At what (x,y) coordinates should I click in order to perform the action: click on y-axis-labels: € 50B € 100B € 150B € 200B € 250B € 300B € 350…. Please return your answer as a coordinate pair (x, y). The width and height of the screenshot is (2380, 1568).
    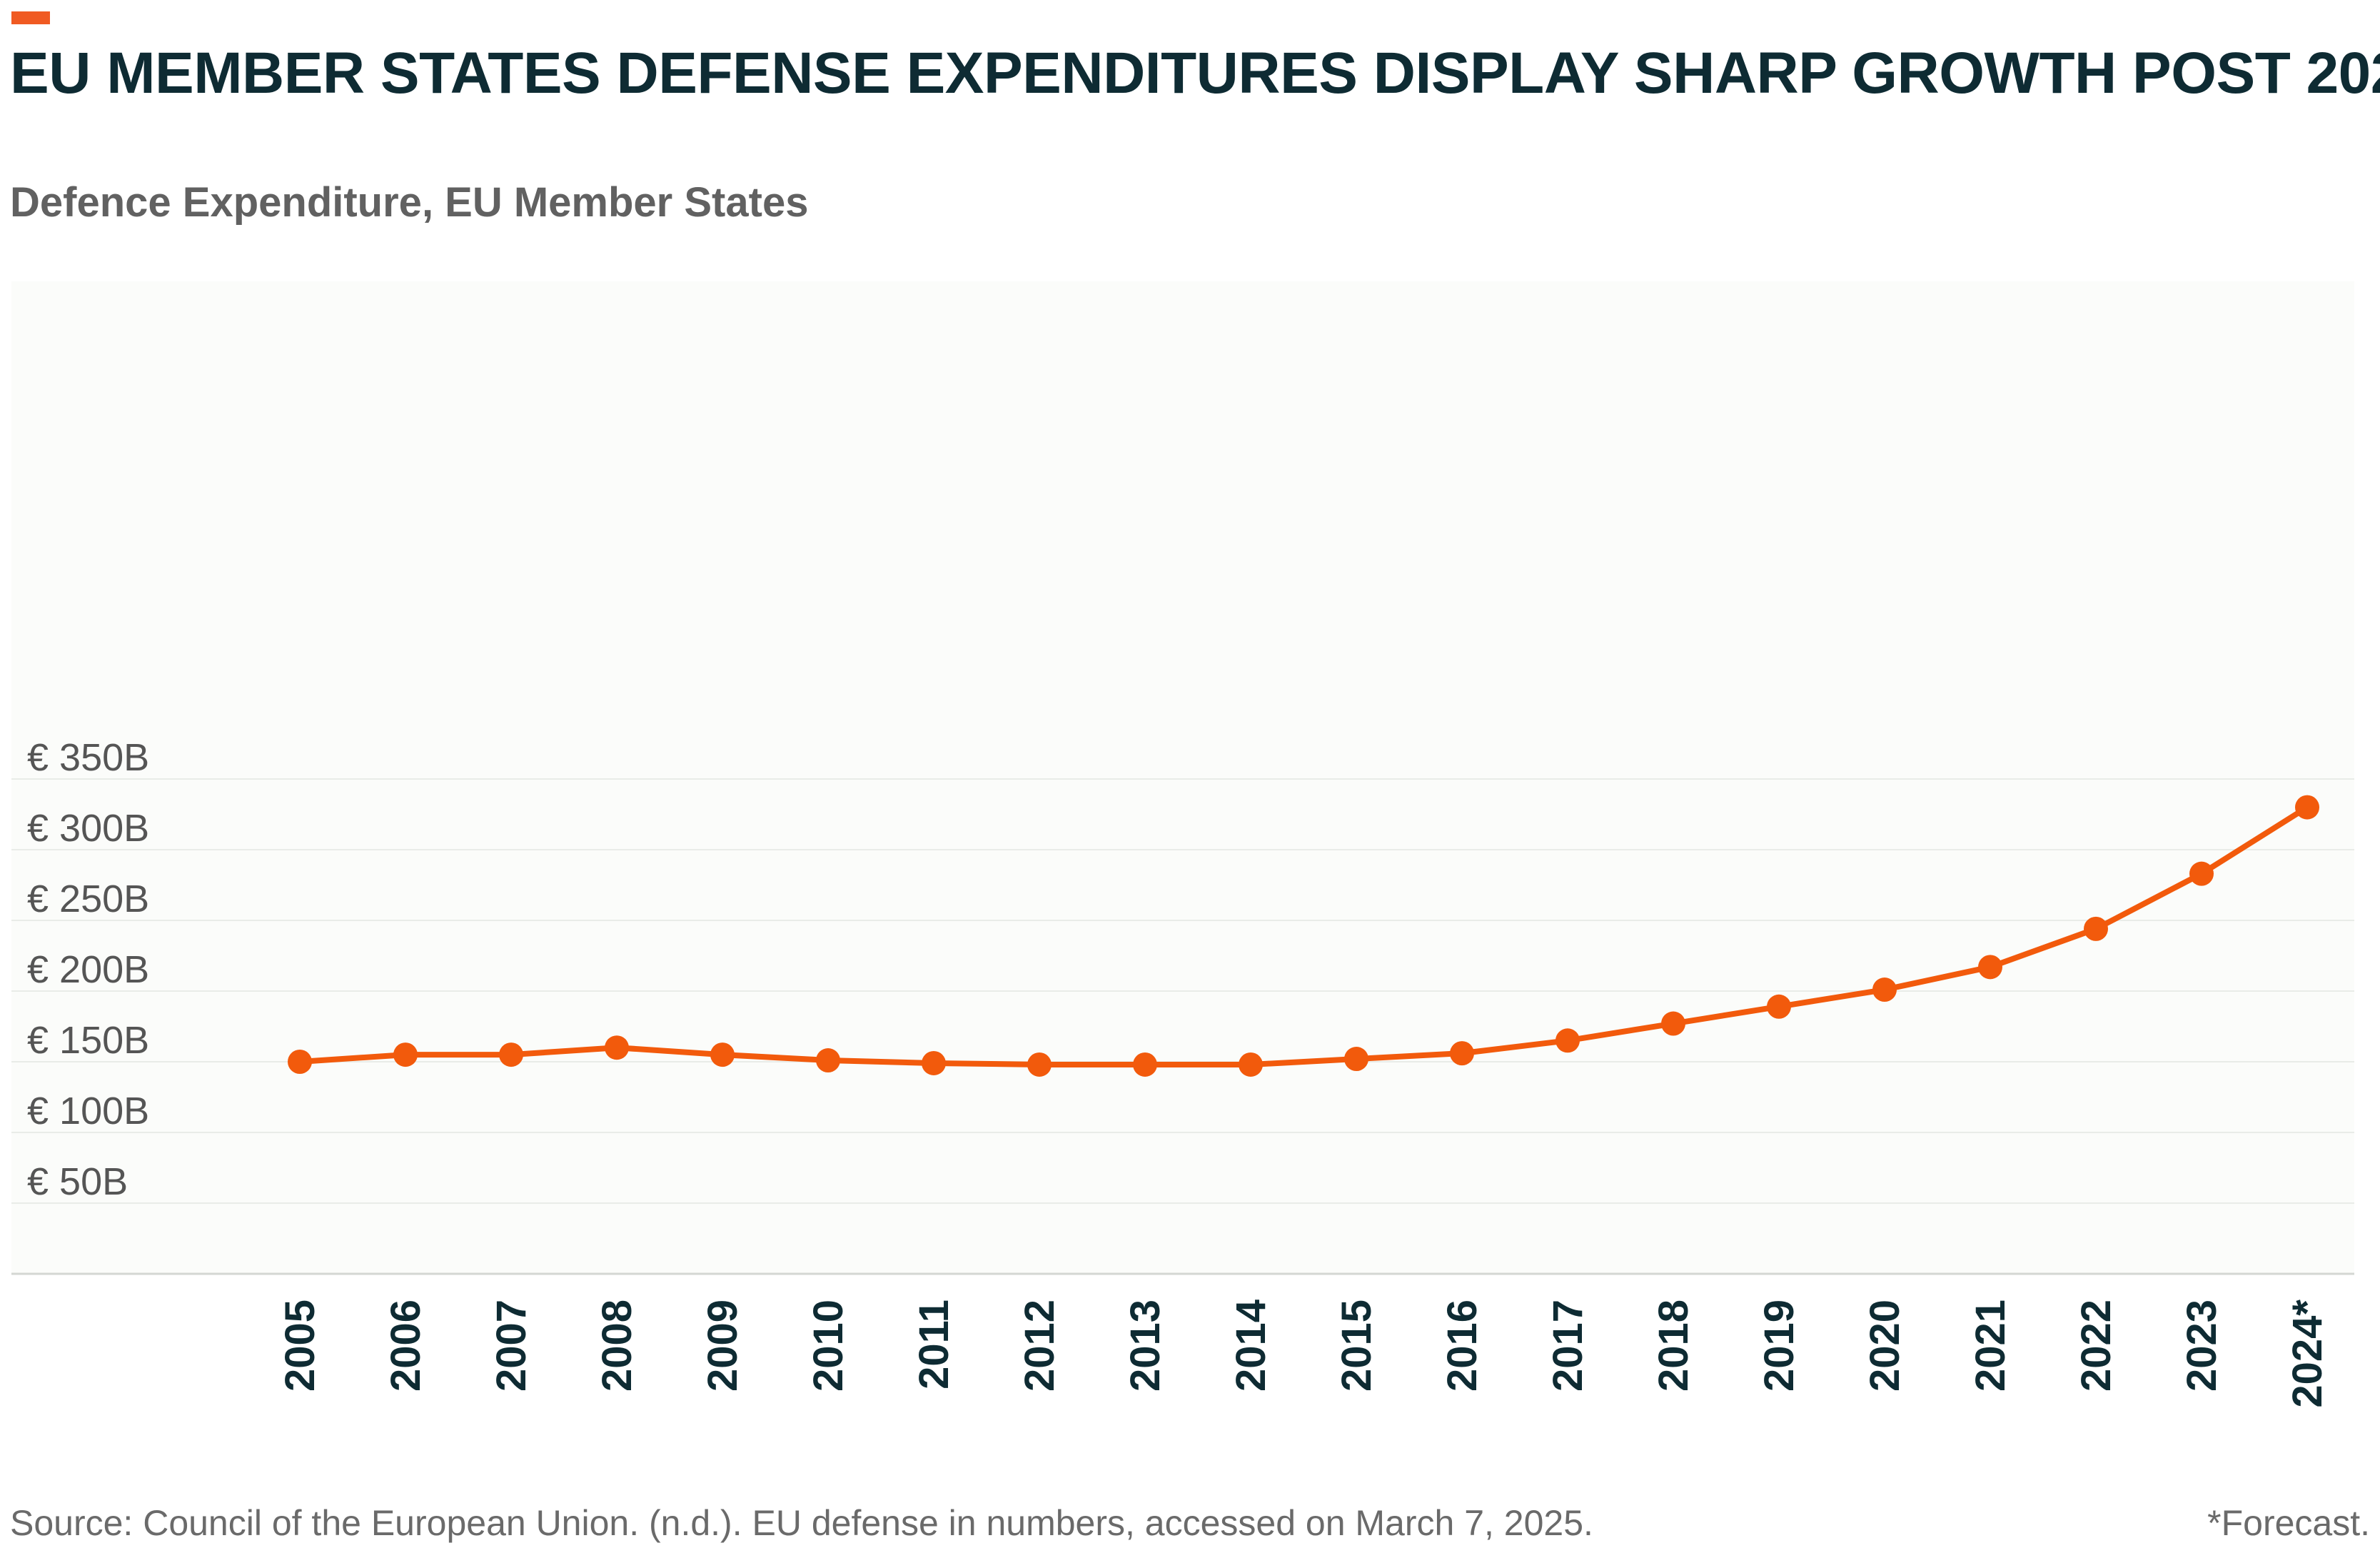
    Looking at the image, I should click on (88, 969).